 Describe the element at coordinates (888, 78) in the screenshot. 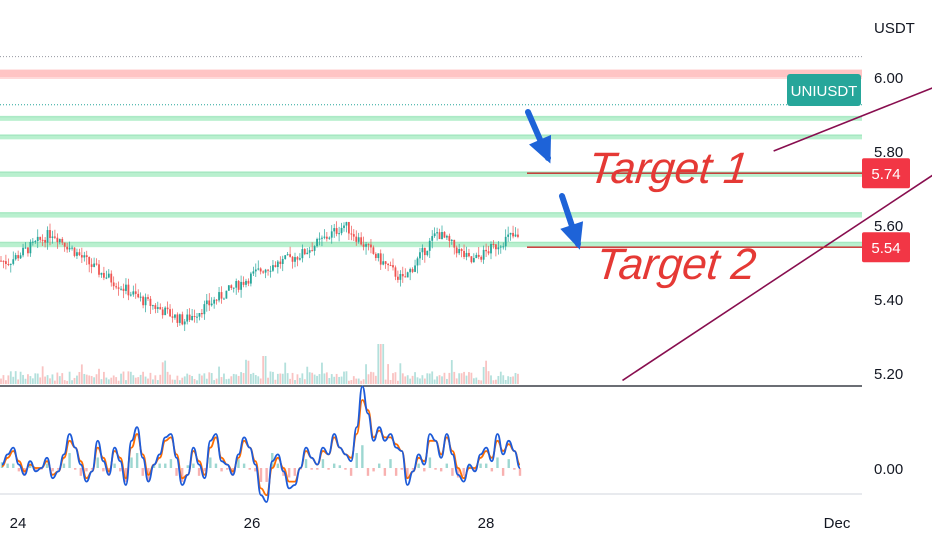

I see `price-tick-label: 6.00` at that location.